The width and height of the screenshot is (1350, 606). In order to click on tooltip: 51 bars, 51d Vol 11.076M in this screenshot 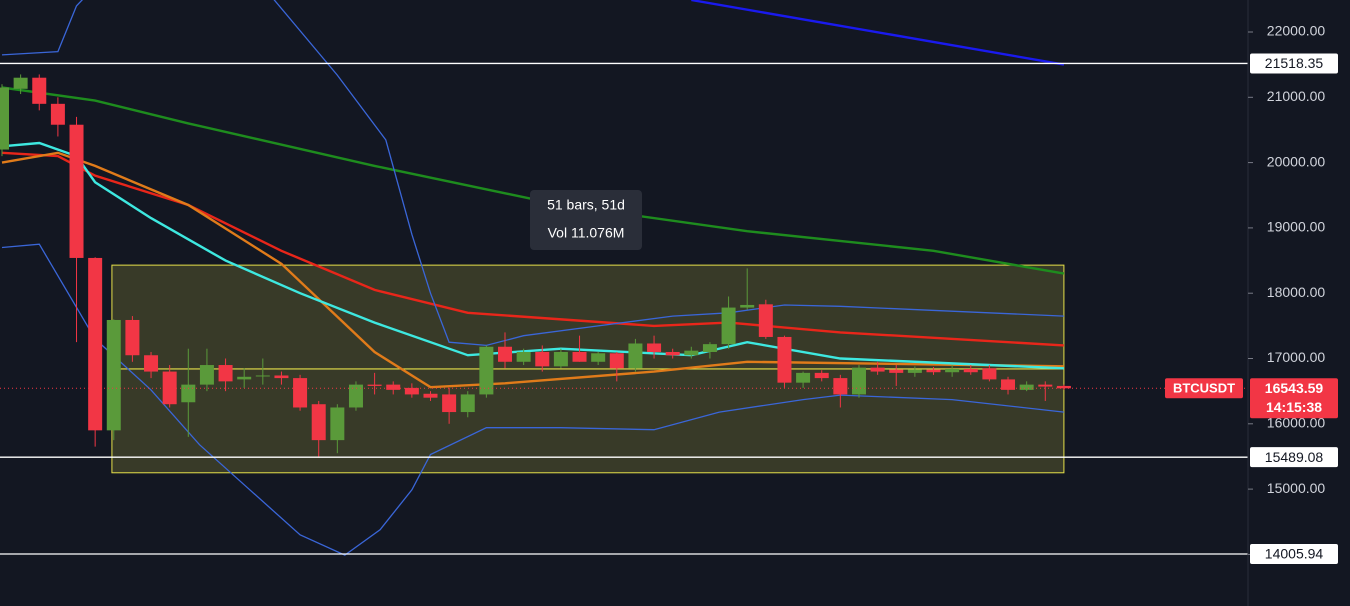, I will do `click(586, 220)`.